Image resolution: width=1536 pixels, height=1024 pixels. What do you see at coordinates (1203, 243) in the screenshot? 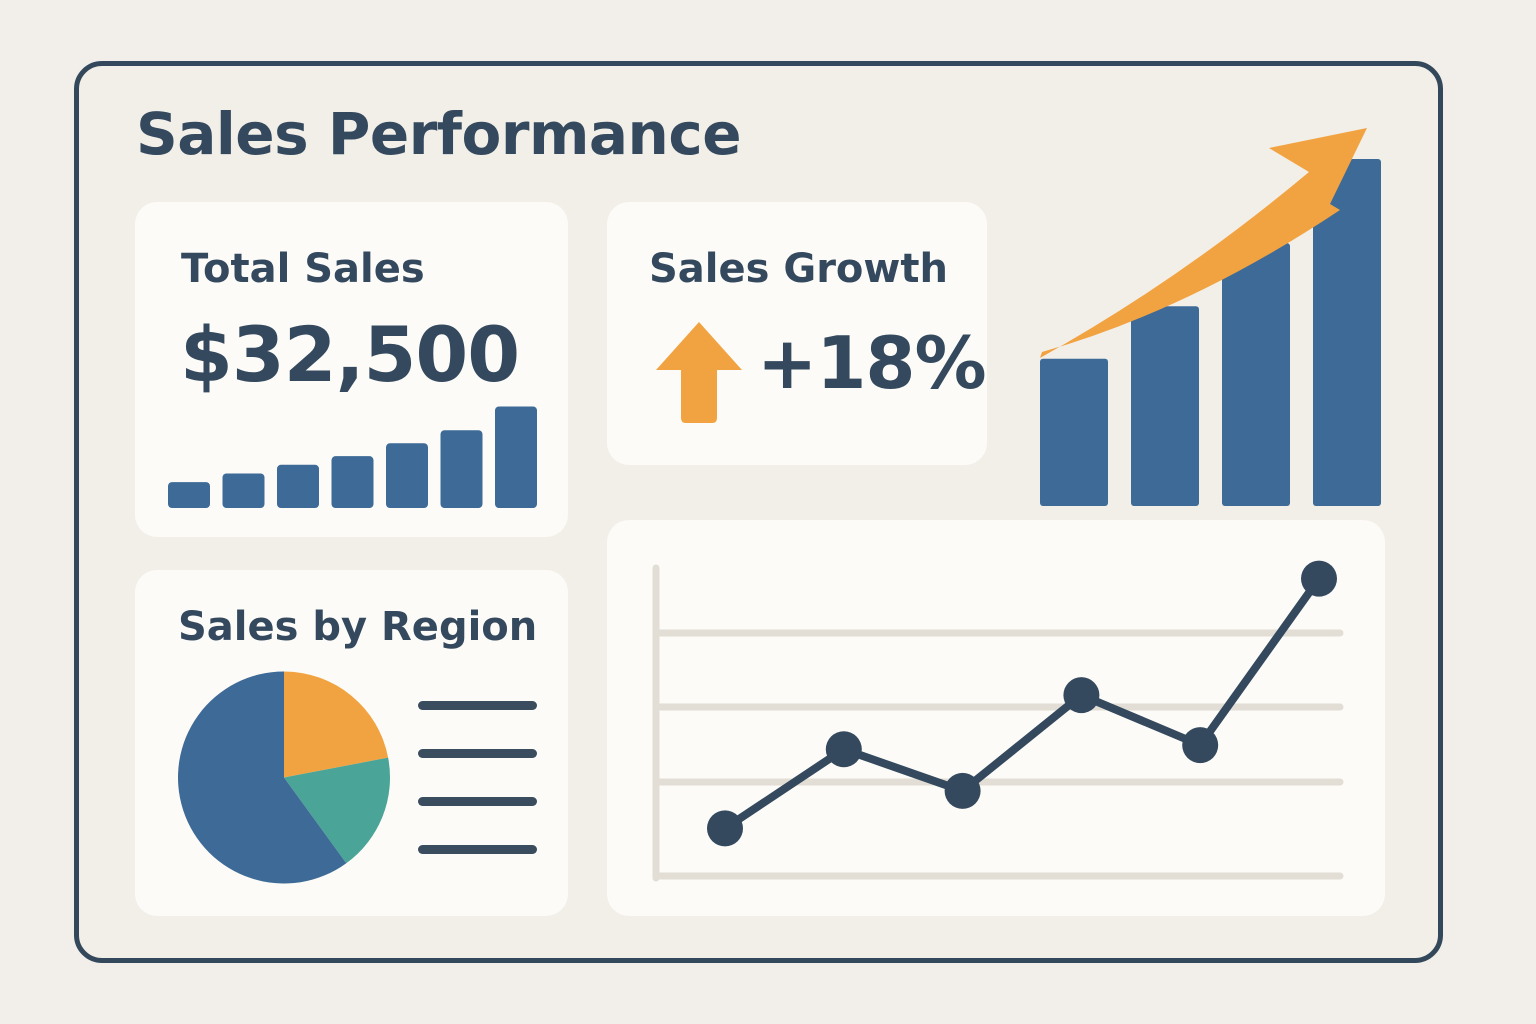
I see `trend-arrow-icon` at bounding box center [1203, 243].